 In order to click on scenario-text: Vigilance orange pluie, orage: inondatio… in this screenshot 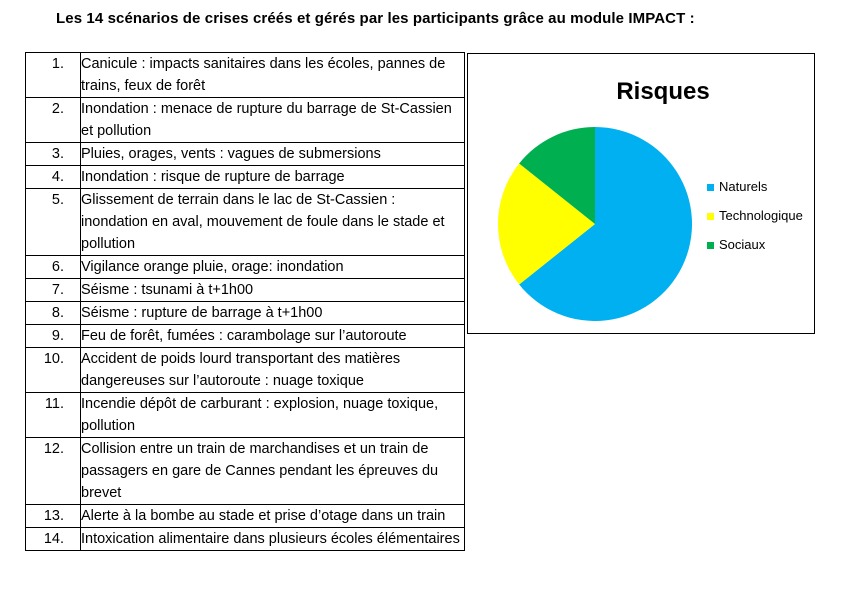, I will do `click(272, 267)`.